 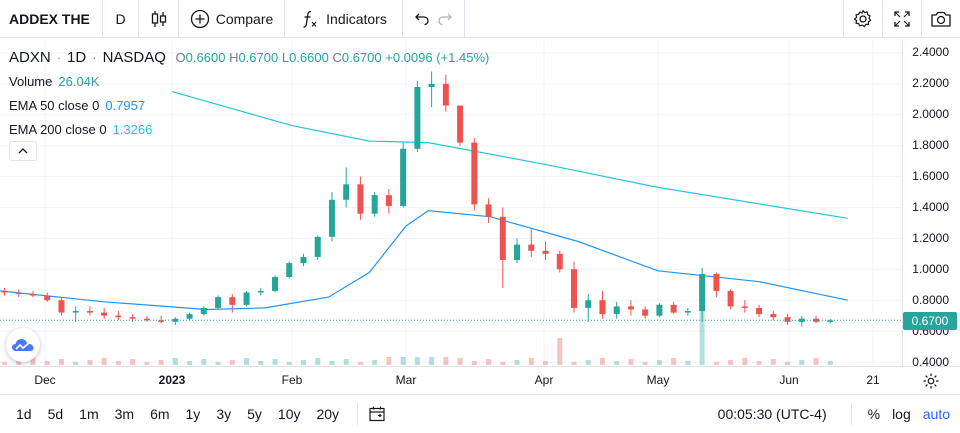 I want to click on high-label: H, so click(x=234, y=57).